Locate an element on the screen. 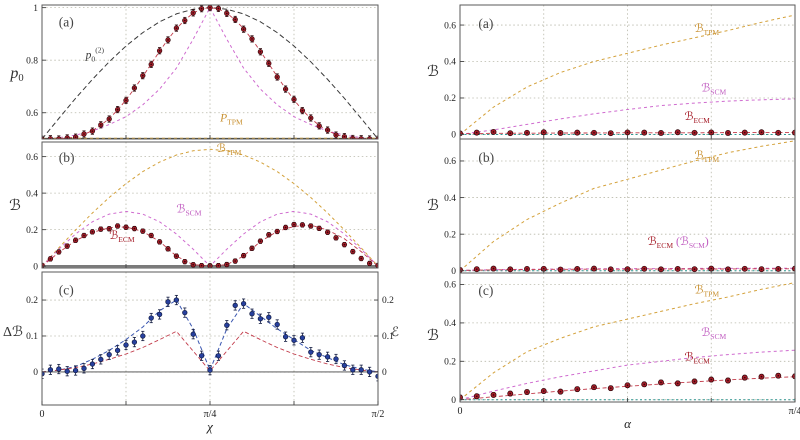 The image size is (800, 440). x-tick-label: π/2 is located at coordinates (378, 414).